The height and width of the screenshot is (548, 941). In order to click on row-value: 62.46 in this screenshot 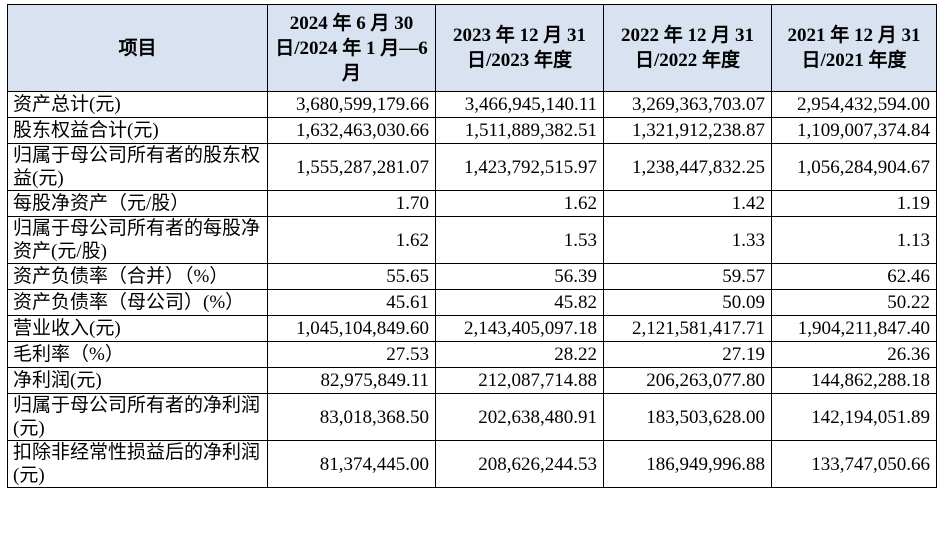, I will do `click(854, 276)`.